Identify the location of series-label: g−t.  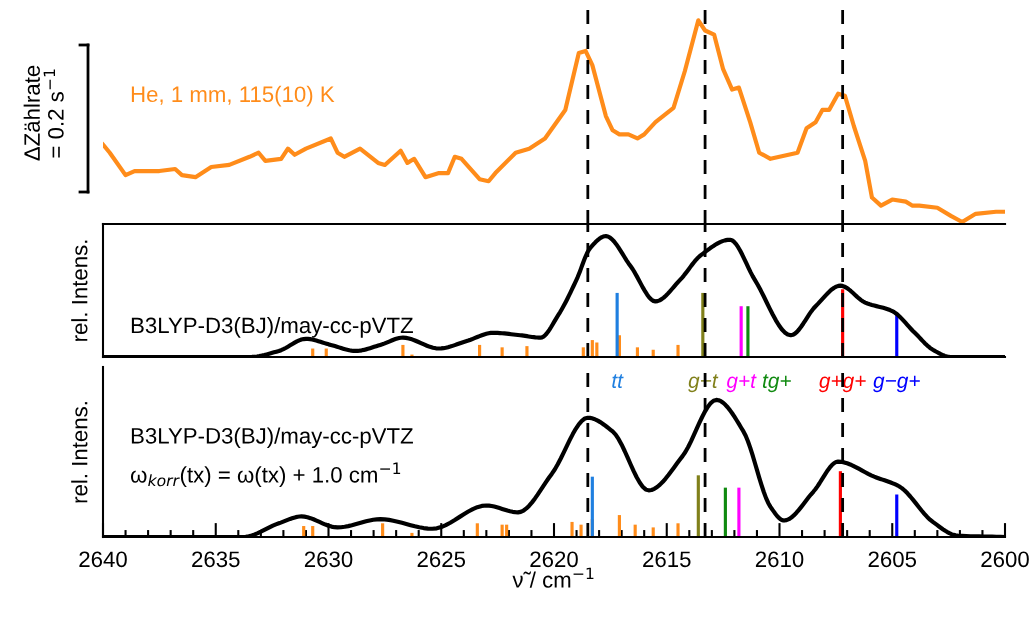
(703, 383).